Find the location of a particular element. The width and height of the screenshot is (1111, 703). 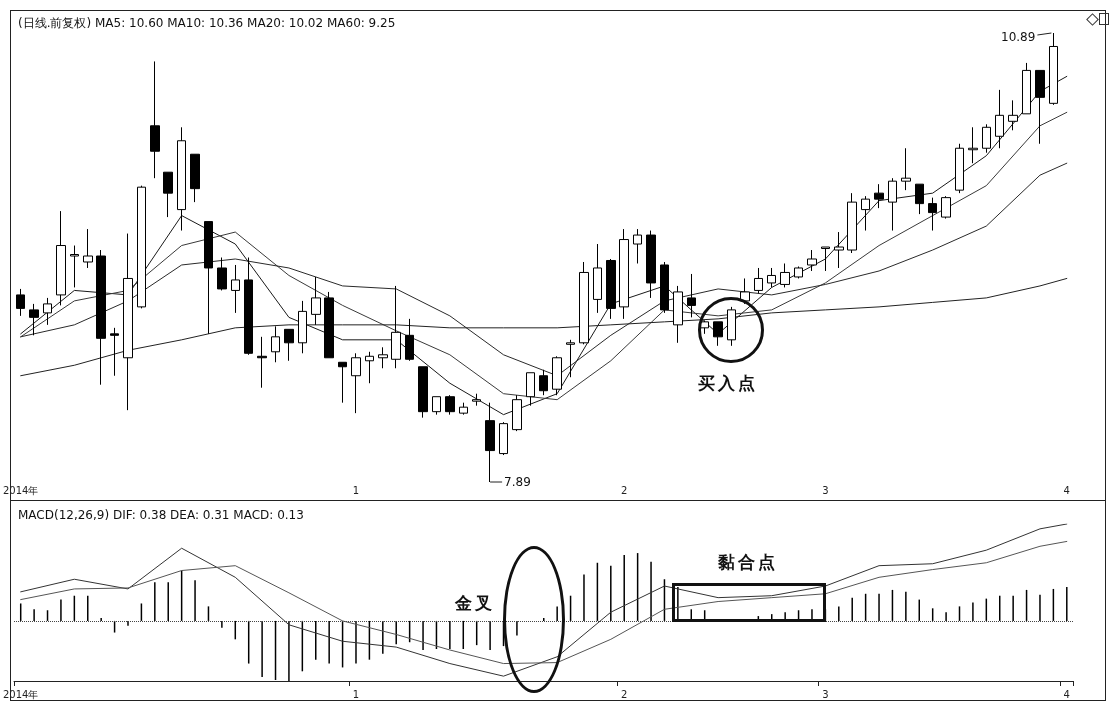

chart-title: MACD(12,26,9) DIF: 0.38 DEA: 0.31 MACD: 0.13 is located at coordinates (161, 515).